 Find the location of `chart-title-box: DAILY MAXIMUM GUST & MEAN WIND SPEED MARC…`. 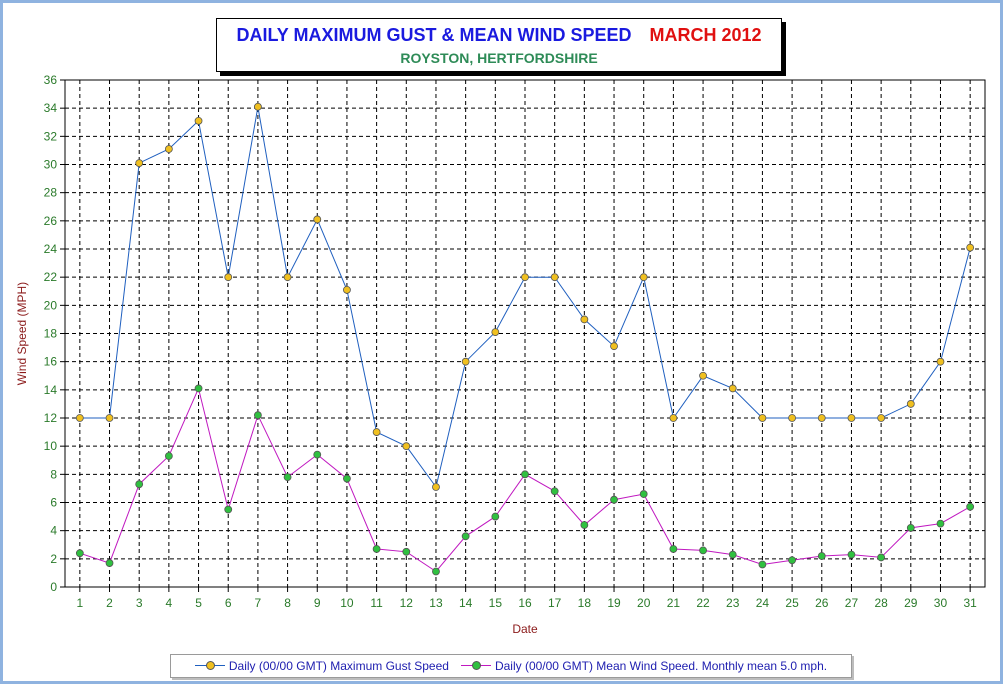

chart-title-box: DAILY MAXIMUM GUST & MEAN WIND SPEED MARC… is located at coordinates (499, 45).